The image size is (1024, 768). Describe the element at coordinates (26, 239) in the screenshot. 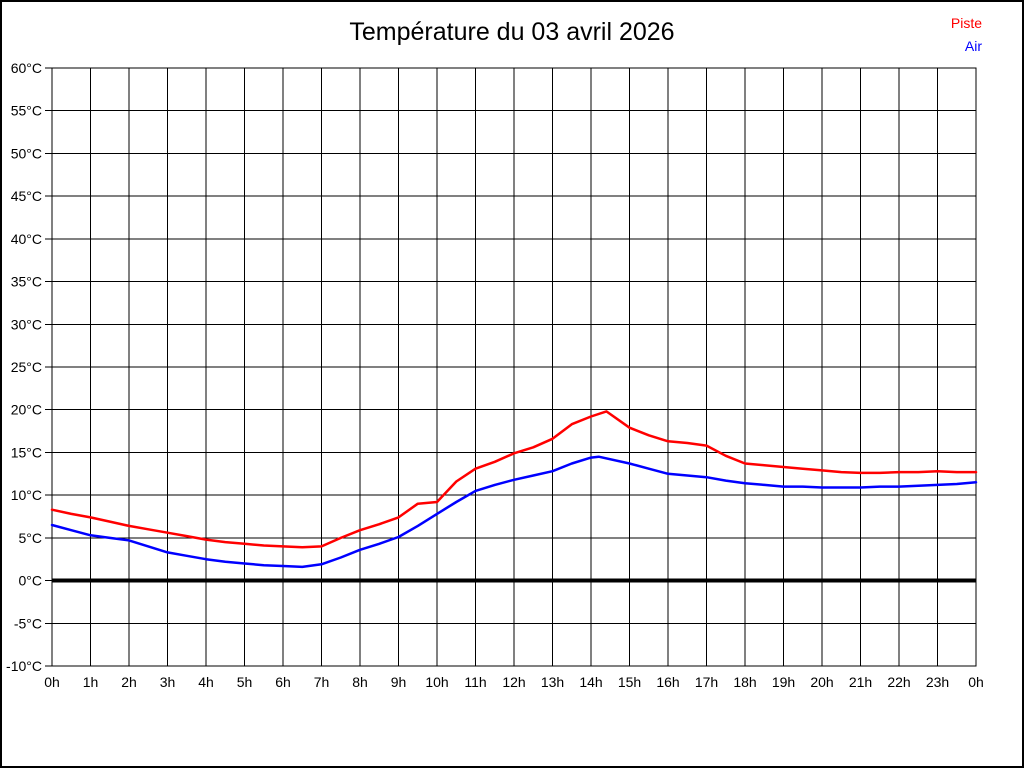

I see `y-tick-label: 40°C` at that location.